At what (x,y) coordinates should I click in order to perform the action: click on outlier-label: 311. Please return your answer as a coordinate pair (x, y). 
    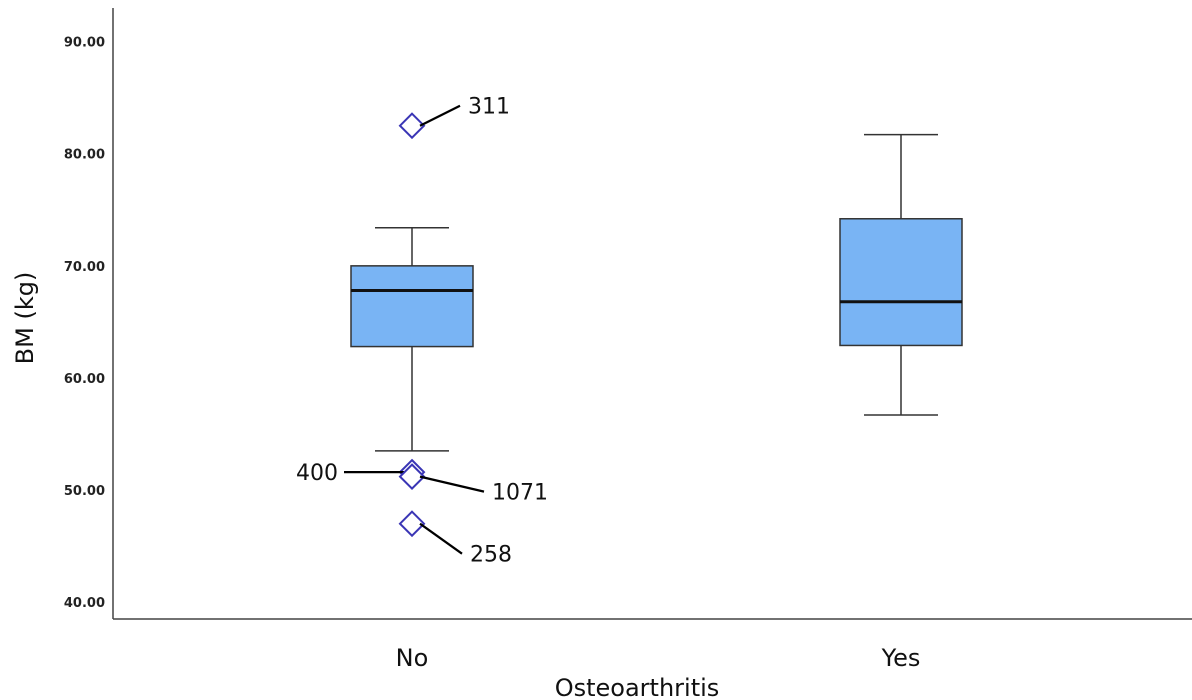
    Looking at the image, I should click on (489, 107).